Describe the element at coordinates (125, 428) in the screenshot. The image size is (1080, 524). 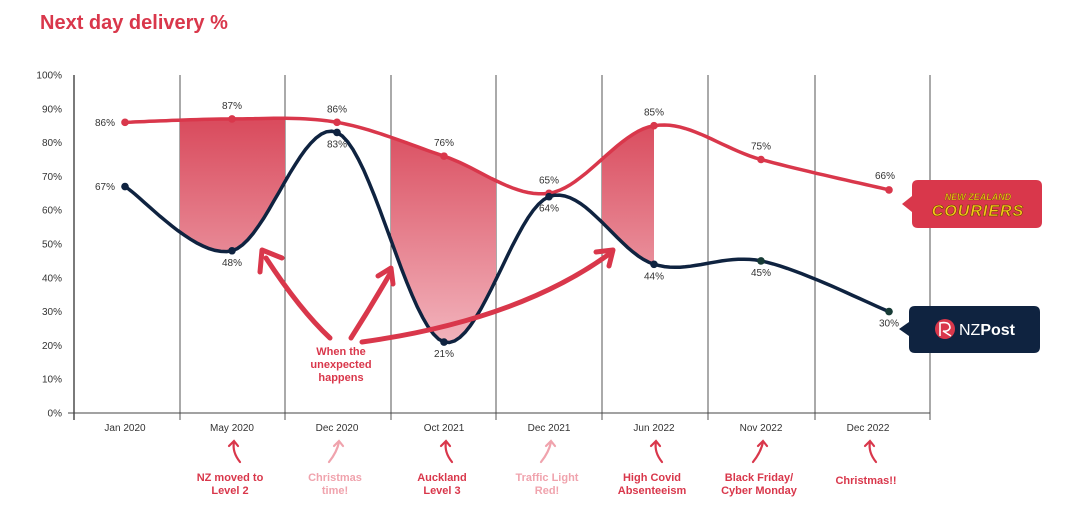
I see `x-tick-label: Jan 2020` at that location.